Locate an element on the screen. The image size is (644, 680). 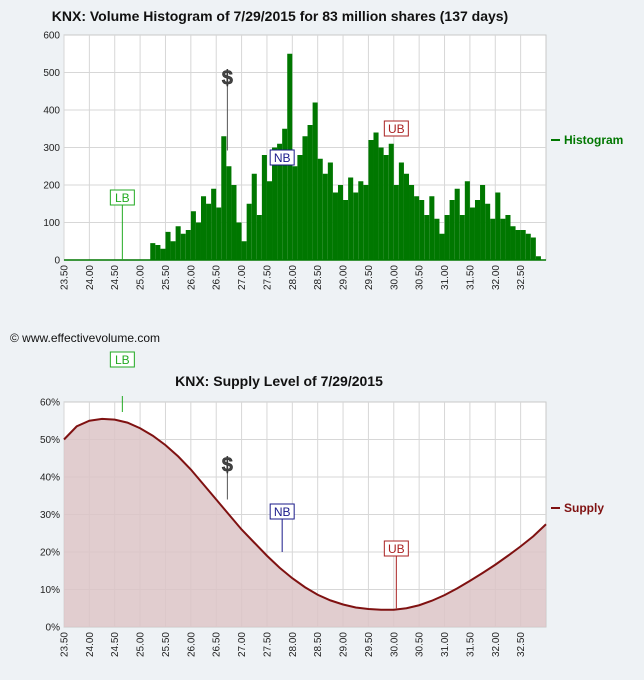
histogram-y-ticks: 0 100 200 300 400 500 600 is located at coordinates (51, 149).